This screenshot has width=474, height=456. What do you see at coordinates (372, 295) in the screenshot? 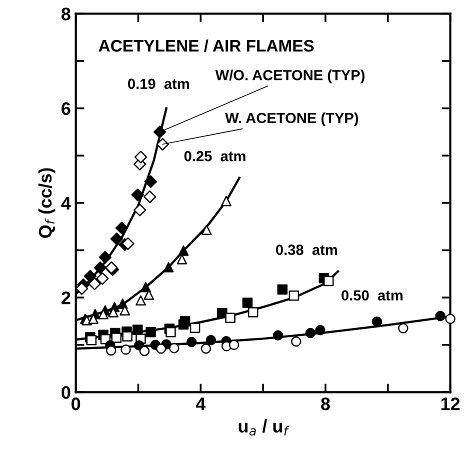
I see `annotation: 0.50 atm` at bounding box center [372, 295].